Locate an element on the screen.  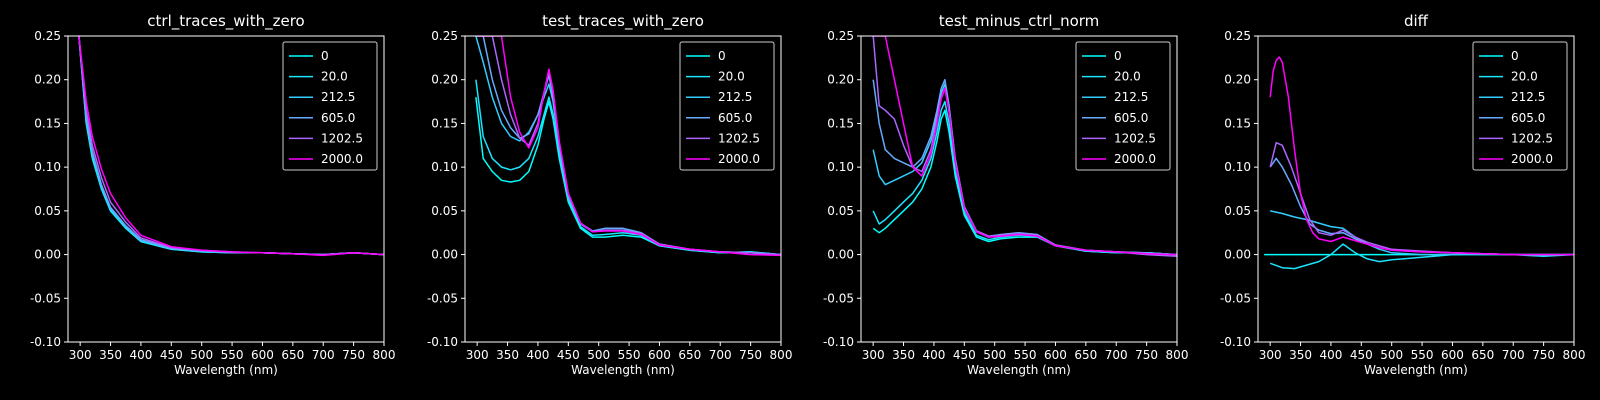
chart-title: ctrl_traces_with_zero is located at coordinates (225, 21).